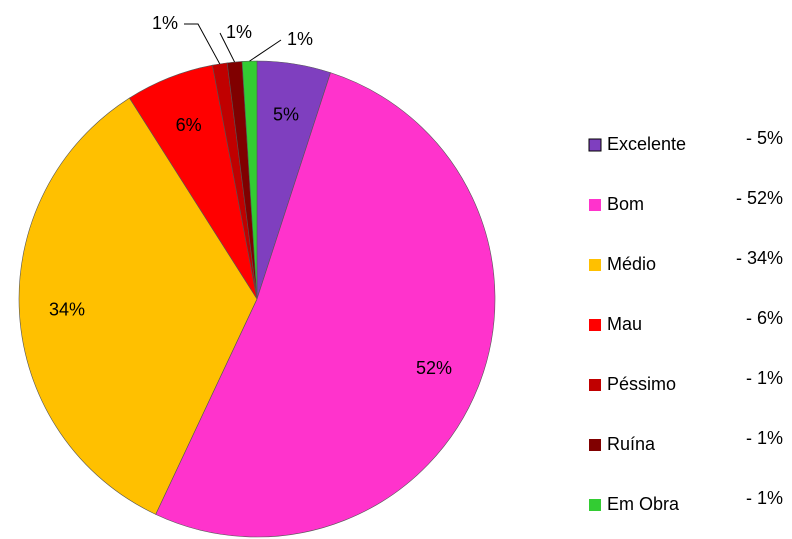 The image size is (792, 539). Describe the element at coordinates (286, 114) in the screenshot. I see `data-label: 5%` at that location.